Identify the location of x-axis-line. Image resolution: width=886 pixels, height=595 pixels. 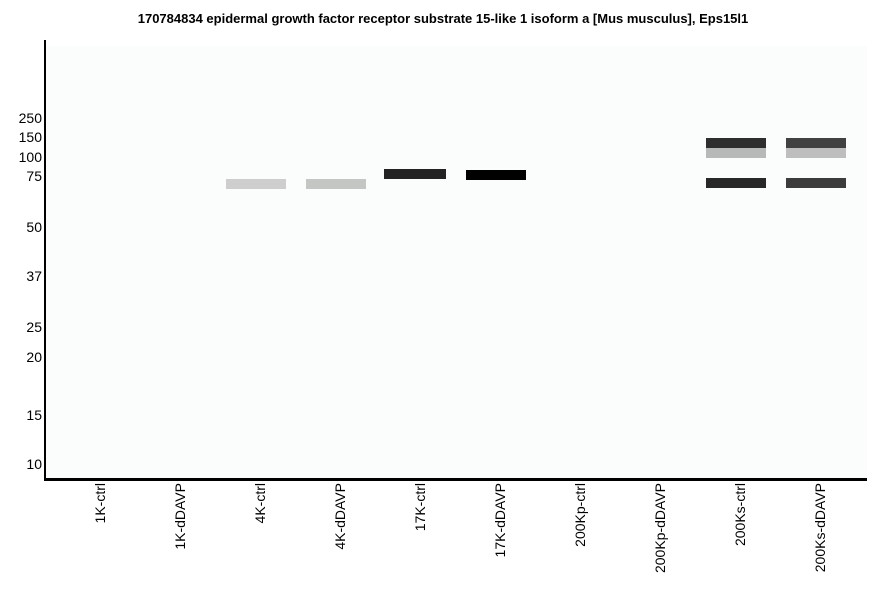
(455, 479).